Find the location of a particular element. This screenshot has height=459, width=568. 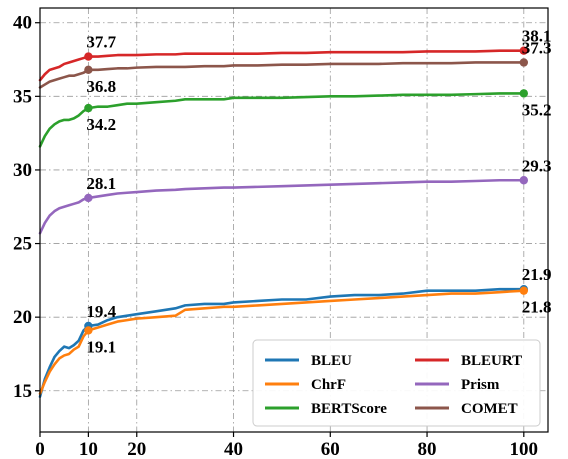

y-tick-label: 35 is located at coordinates (22, 96).